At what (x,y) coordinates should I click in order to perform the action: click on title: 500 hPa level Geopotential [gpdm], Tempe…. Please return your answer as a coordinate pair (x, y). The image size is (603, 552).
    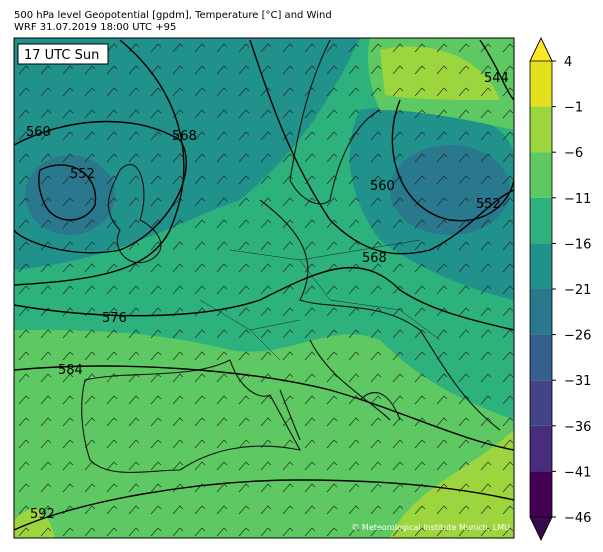
    Looking at the image, I should click on (173, 15).